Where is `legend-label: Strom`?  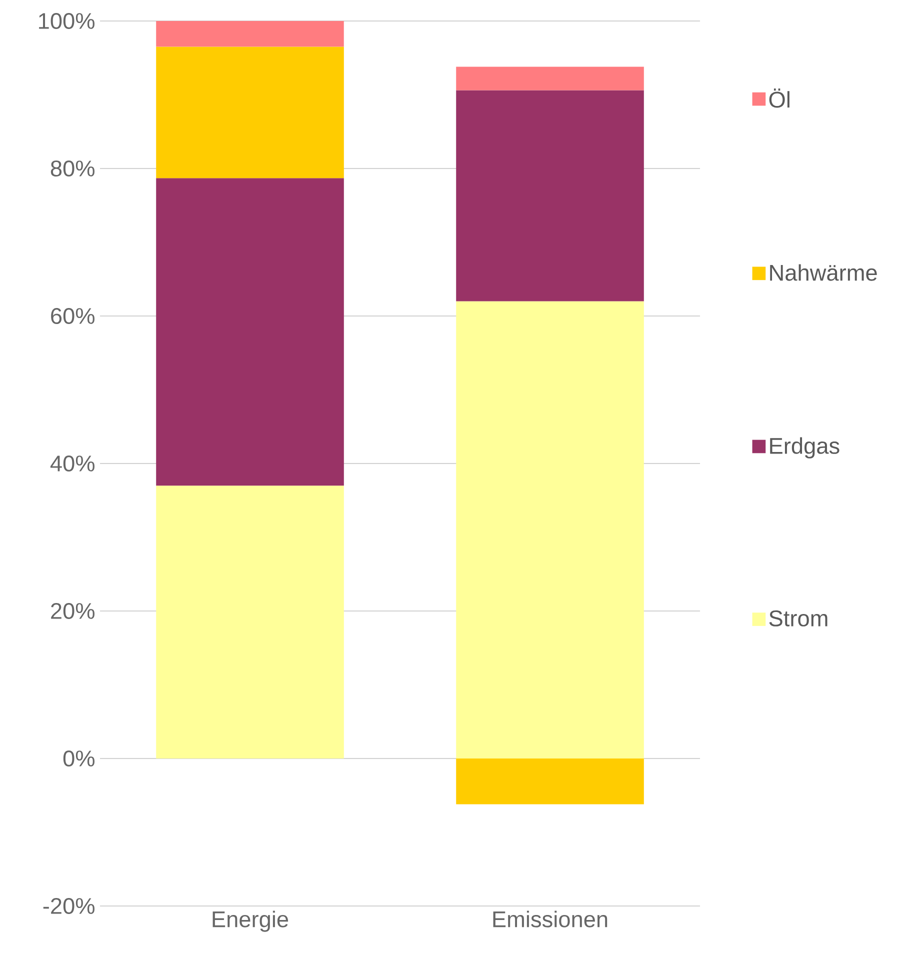
legend-label: Strom is located at coordinates (798, 618).